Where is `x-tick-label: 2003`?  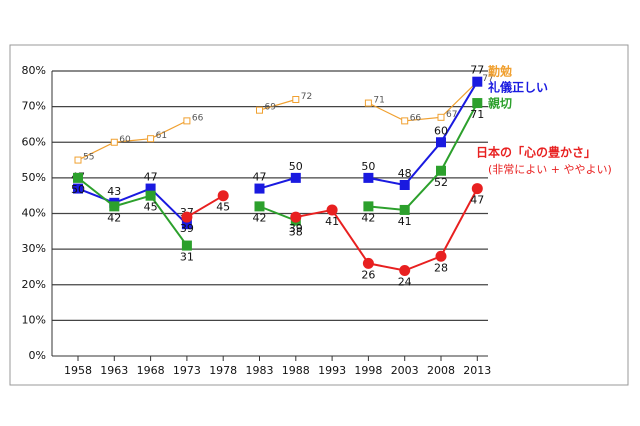
x-tick-label: 2003 is located at coordinates (405, 370).